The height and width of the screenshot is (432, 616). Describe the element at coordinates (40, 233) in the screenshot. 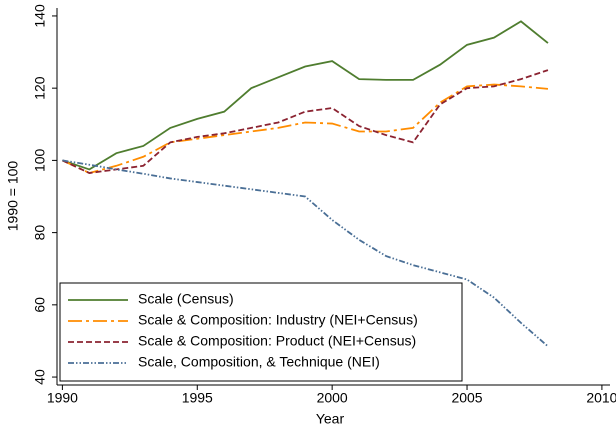

I see `y-tick-label: 80` at that location.